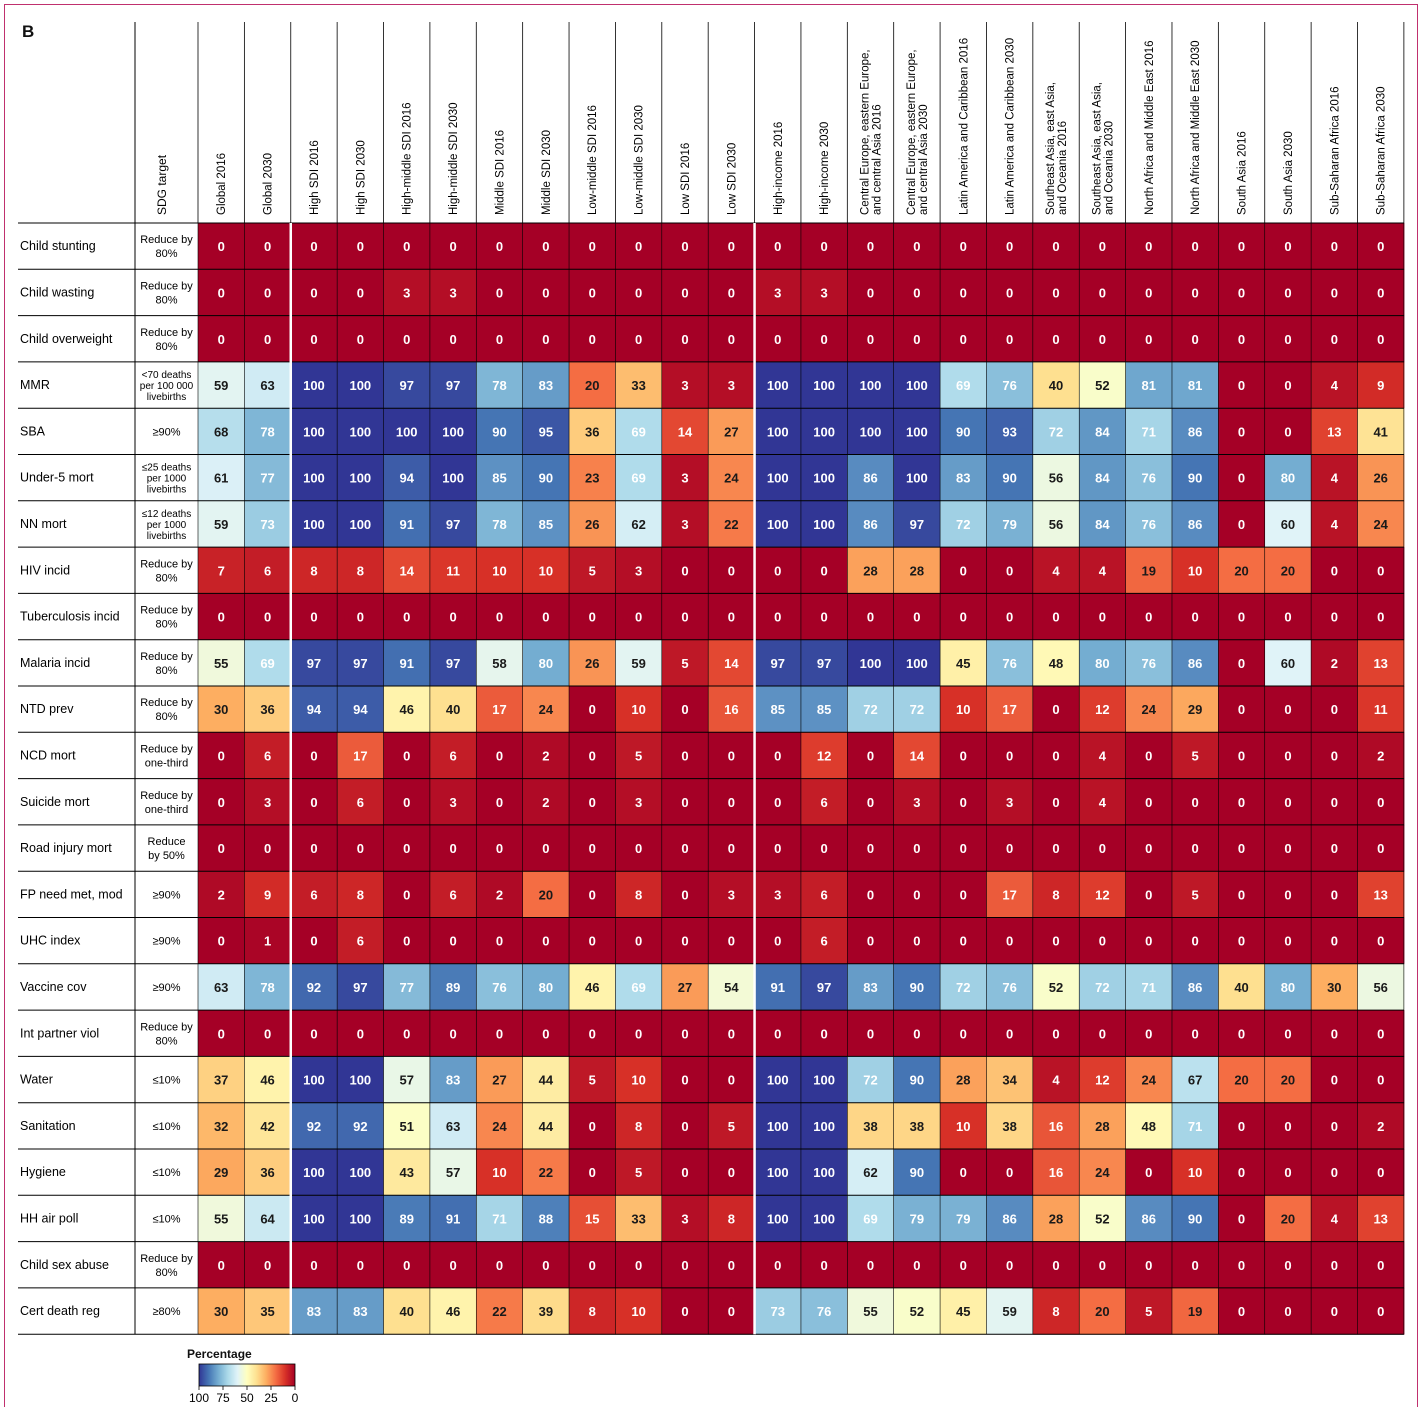 This screenshot has height=1412, width=1423. Describe the element at coordinates (1102, 431) in the screenshot. I see `cell-value: 84` at that location.